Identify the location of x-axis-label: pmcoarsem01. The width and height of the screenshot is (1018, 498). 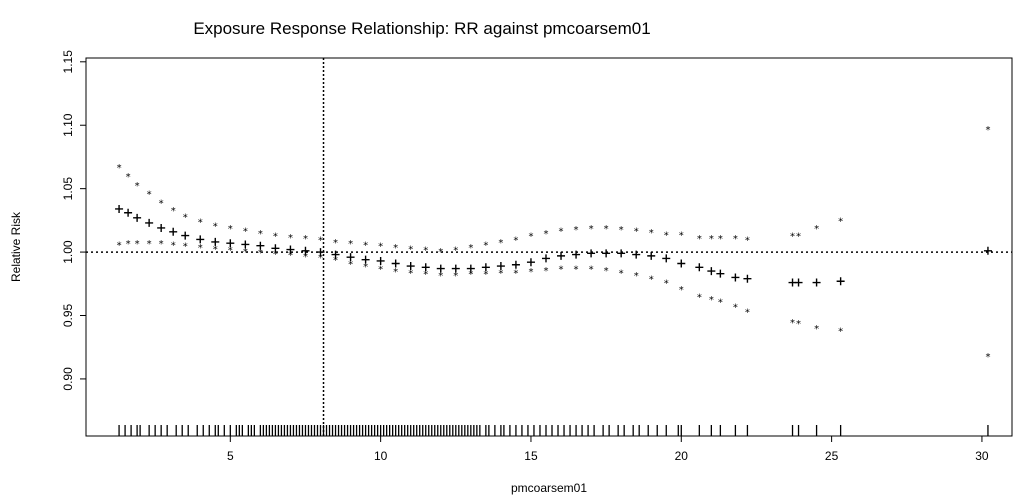
(549, 488).